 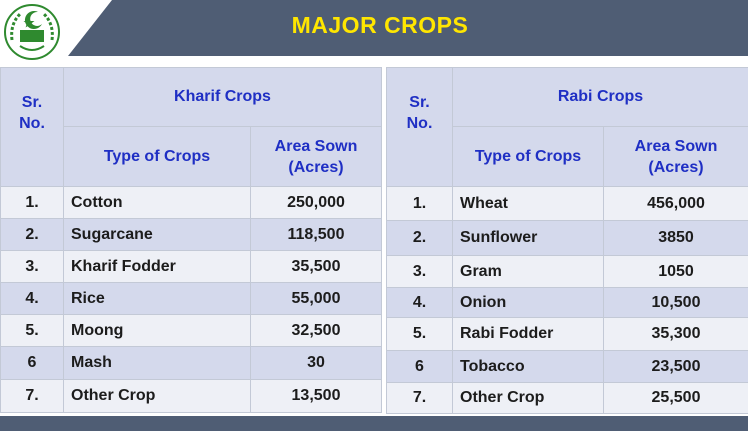 I want to click on area-cell: 25,500, so click(x=675, y=398).